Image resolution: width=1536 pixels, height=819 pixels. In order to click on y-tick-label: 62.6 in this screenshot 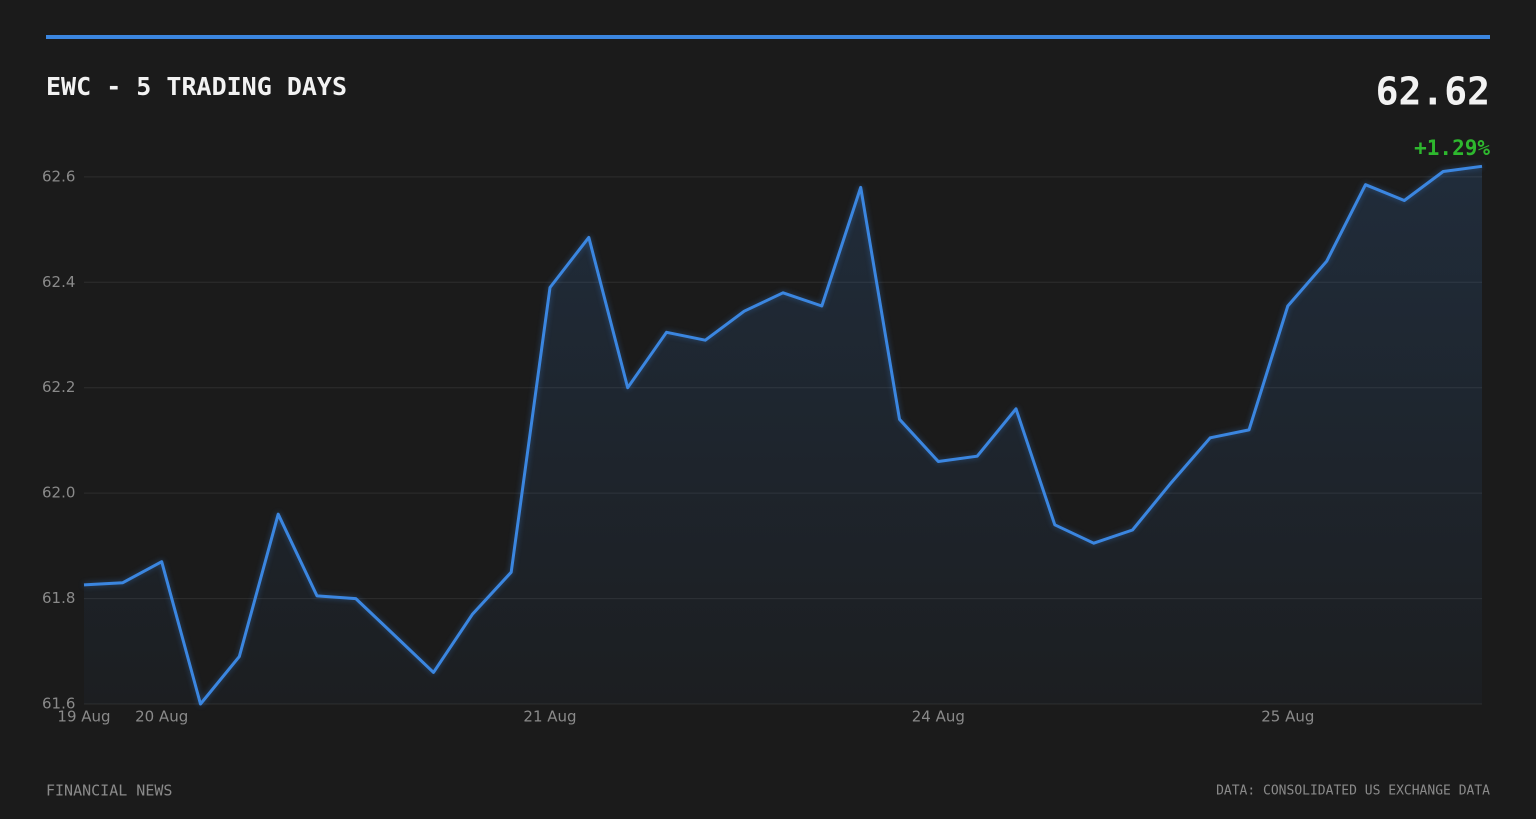, I will do `click(58, 176)`.